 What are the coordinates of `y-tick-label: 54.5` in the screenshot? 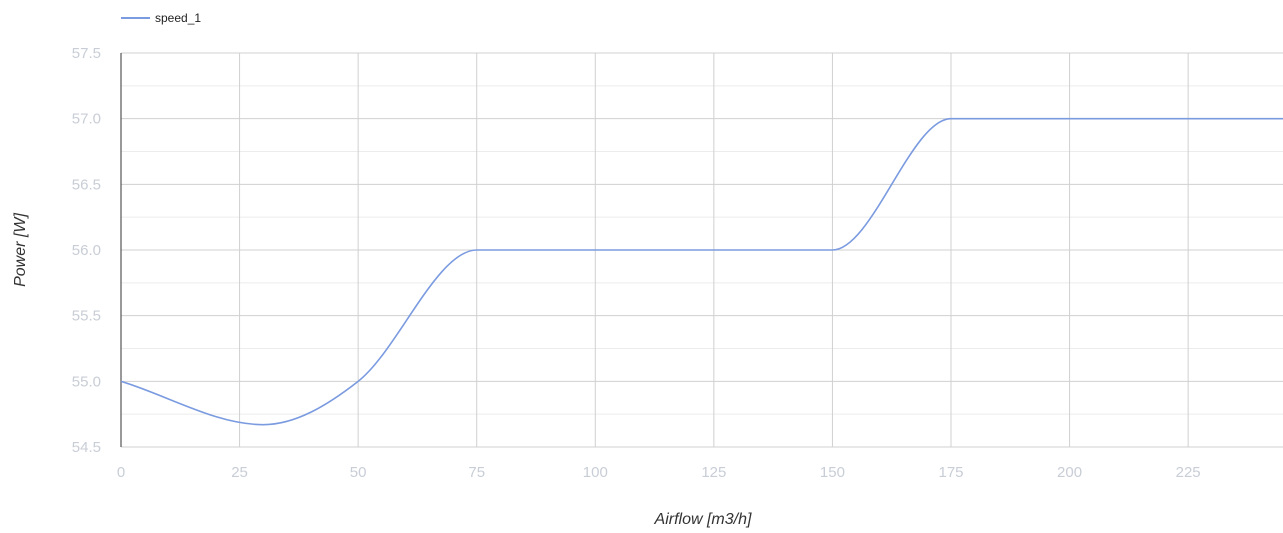 It's located at (86, 447).